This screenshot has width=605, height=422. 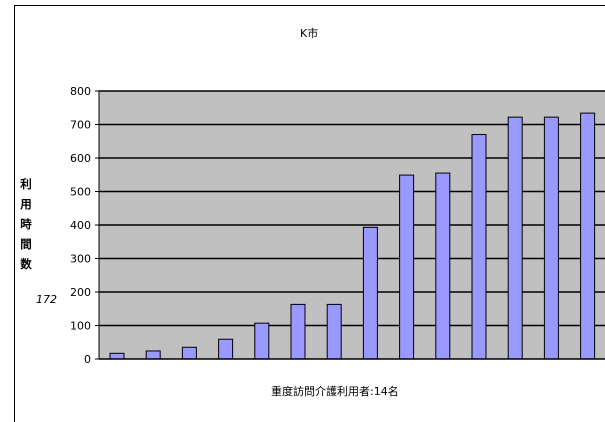 I want to click on y-tick-label: 0, so click(x=87, y=359).